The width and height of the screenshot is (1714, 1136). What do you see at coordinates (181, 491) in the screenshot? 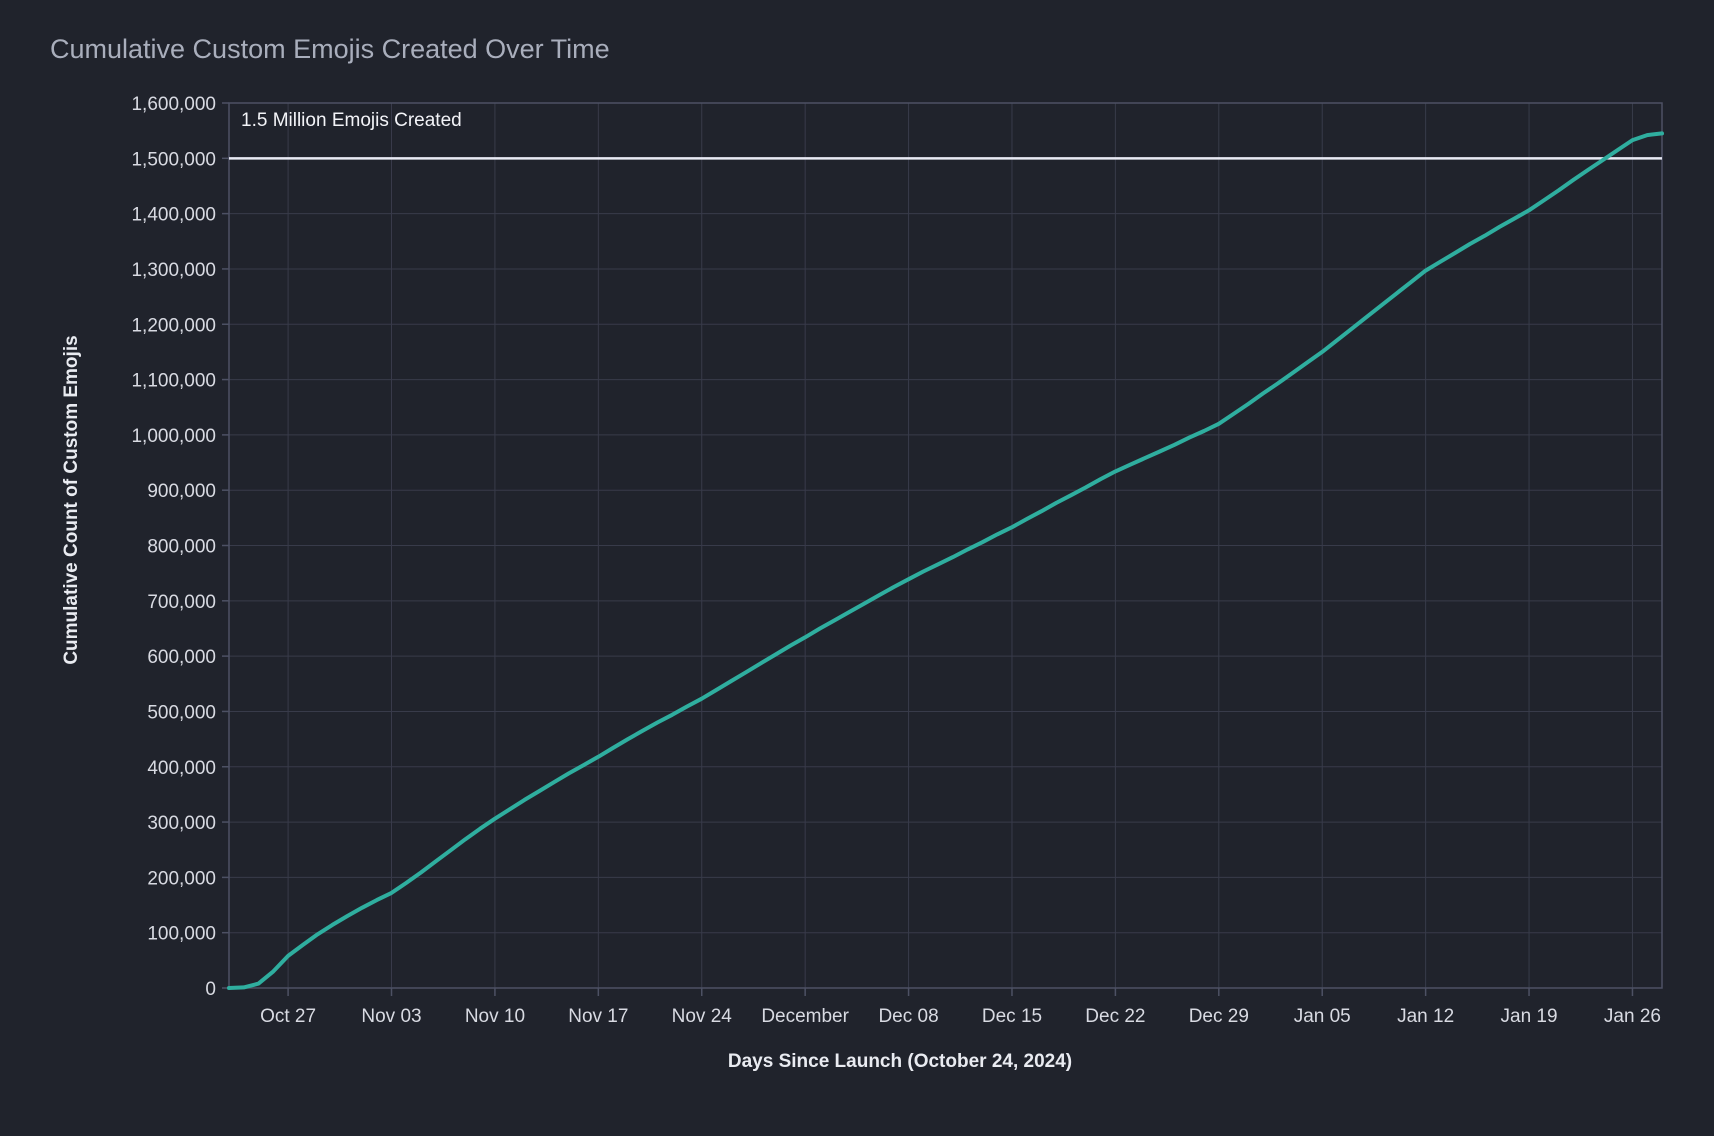
I see `y-tick-label: 900,000` at bounding box center [181, 491].